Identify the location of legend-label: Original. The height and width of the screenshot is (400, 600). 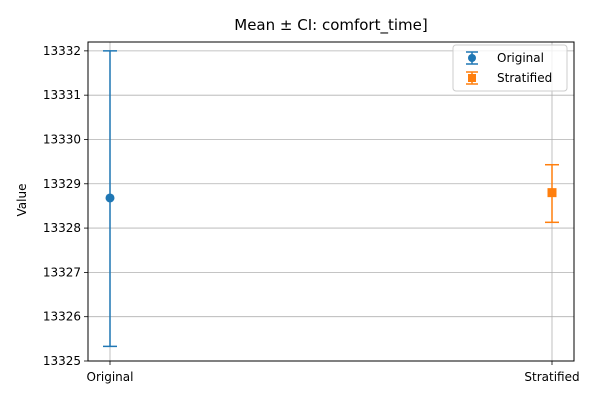
(520, 58).